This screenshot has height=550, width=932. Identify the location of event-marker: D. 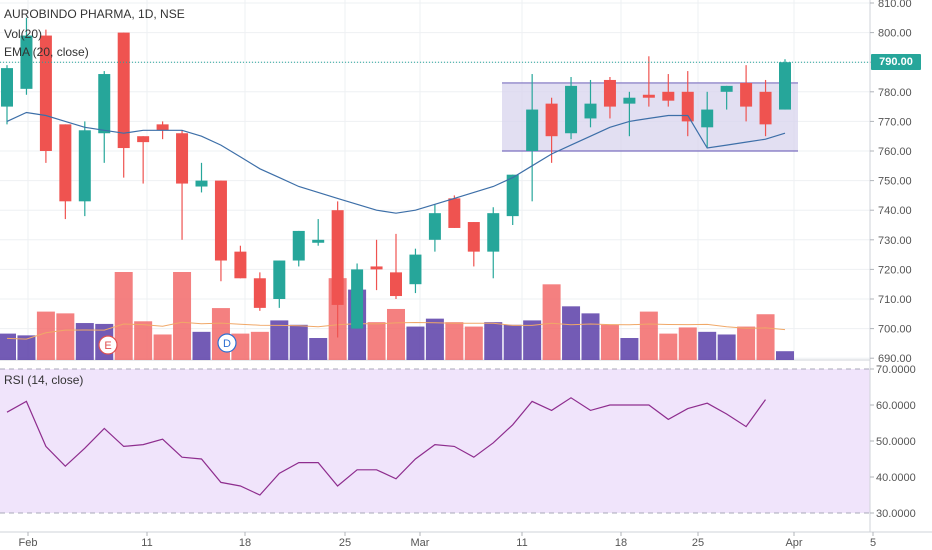
(227, 343).